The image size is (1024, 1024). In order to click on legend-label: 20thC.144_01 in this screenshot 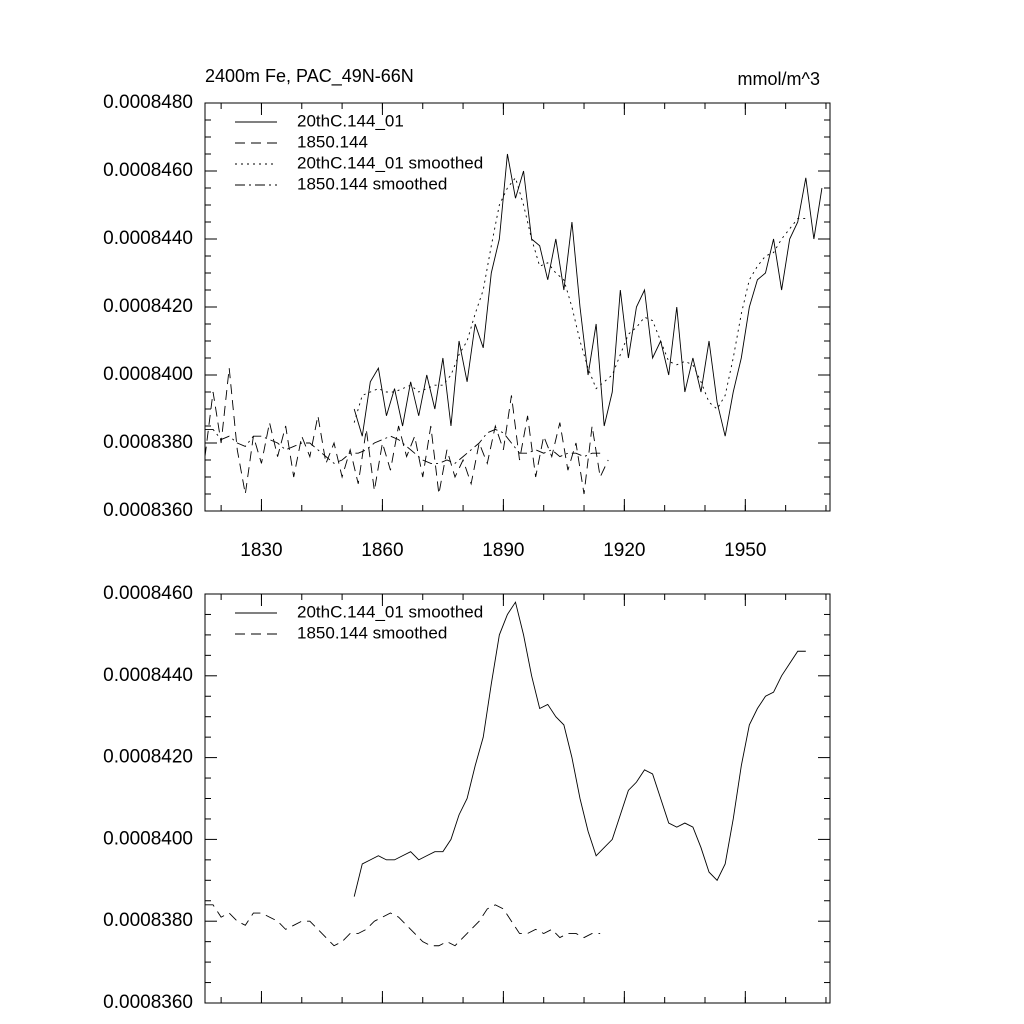, I will do `click(350, 120)`.